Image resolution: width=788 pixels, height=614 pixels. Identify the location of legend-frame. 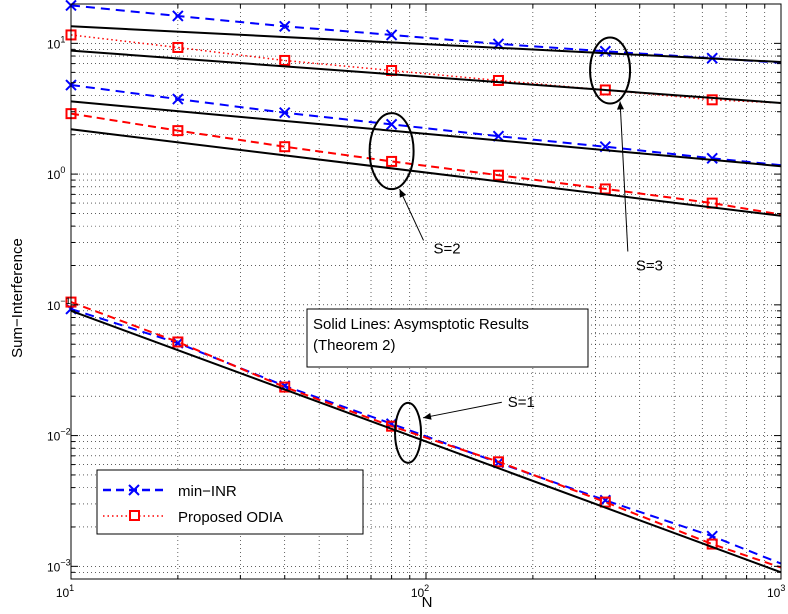
(230, 502).